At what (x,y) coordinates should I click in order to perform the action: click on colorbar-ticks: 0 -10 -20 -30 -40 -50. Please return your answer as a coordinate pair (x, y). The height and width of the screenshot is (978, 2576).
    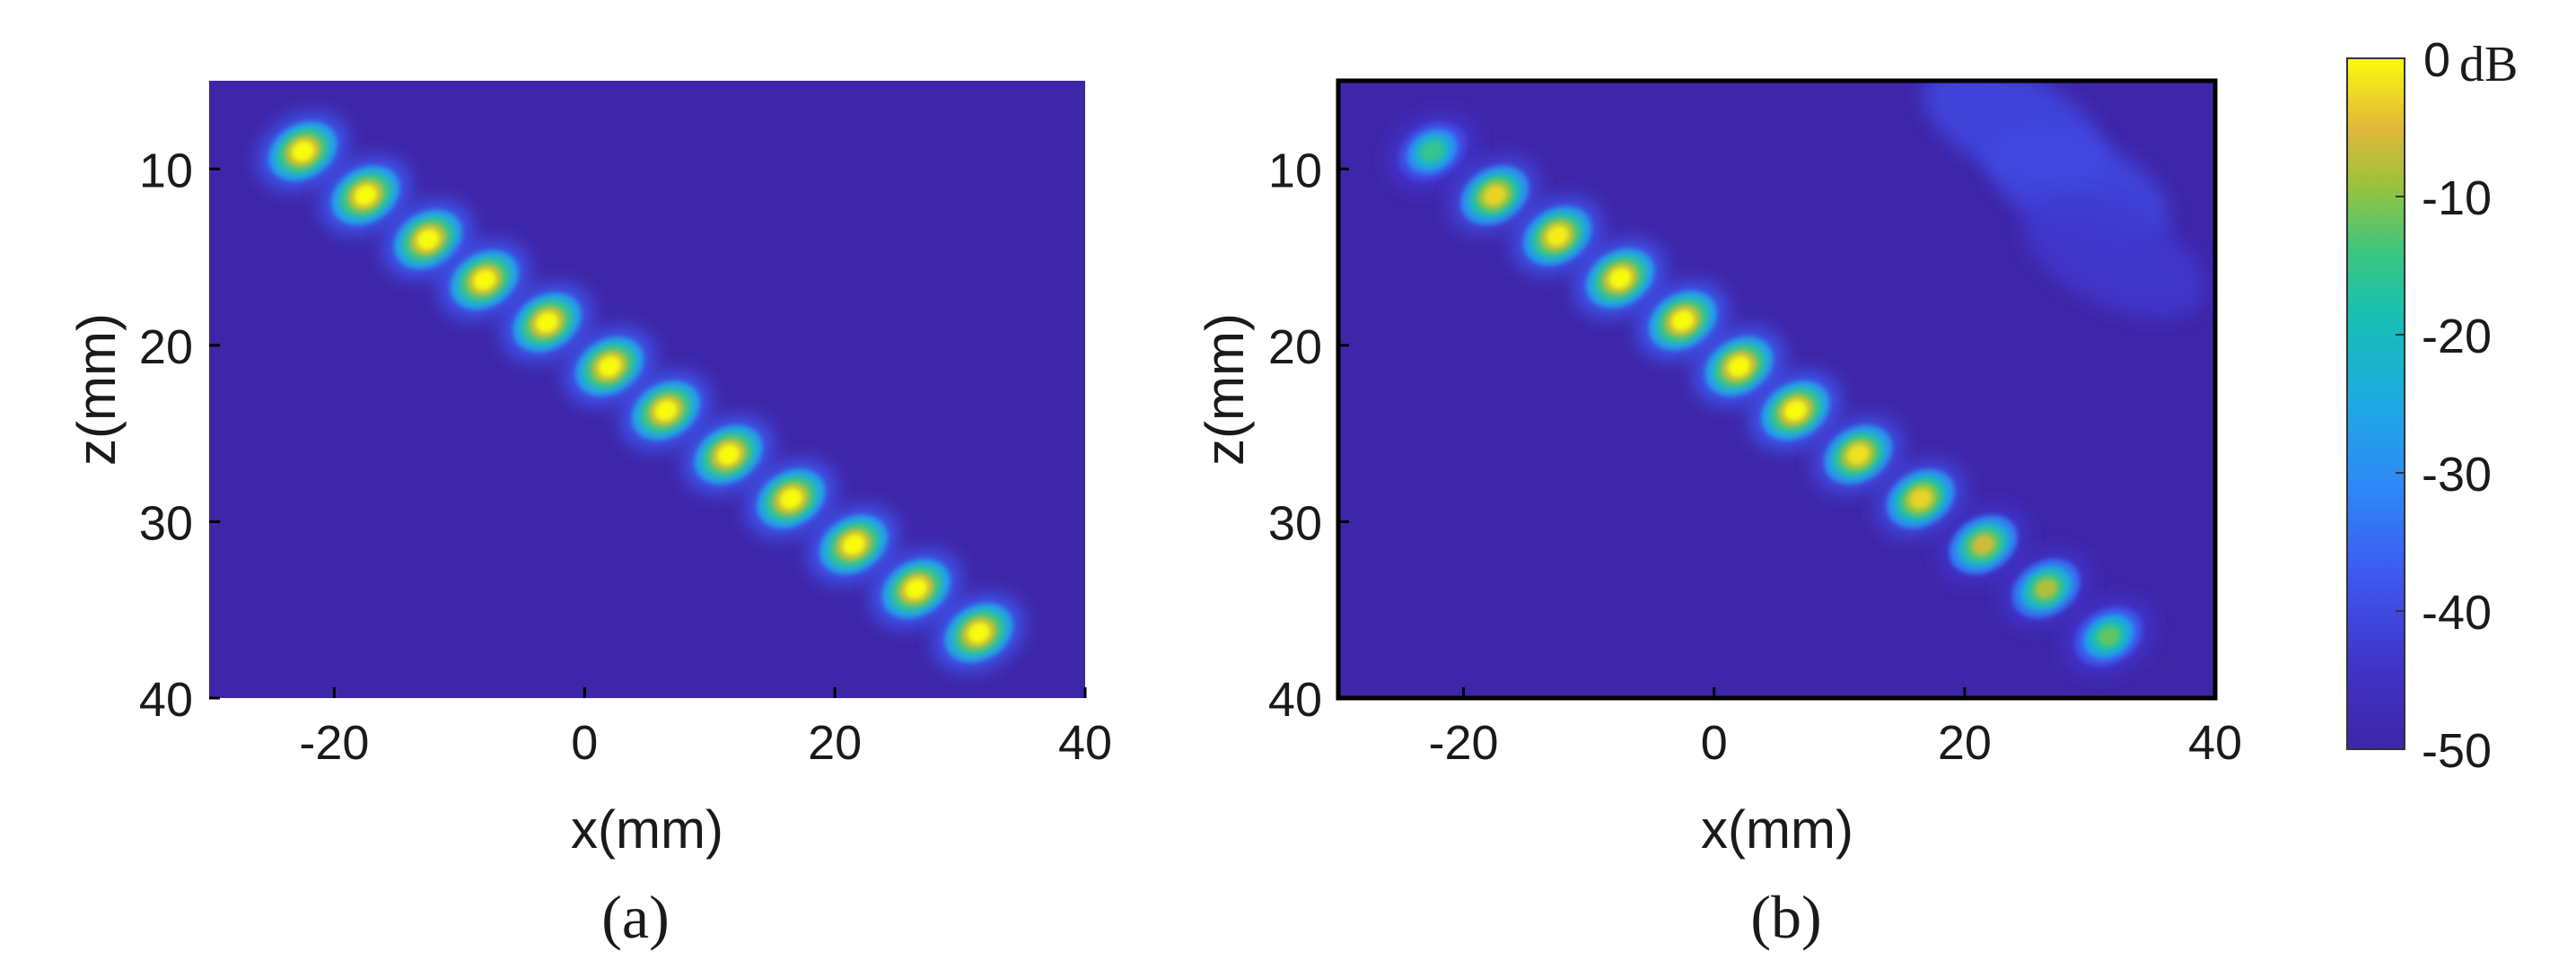
    Looking at the image, I should click on (2444, 405).